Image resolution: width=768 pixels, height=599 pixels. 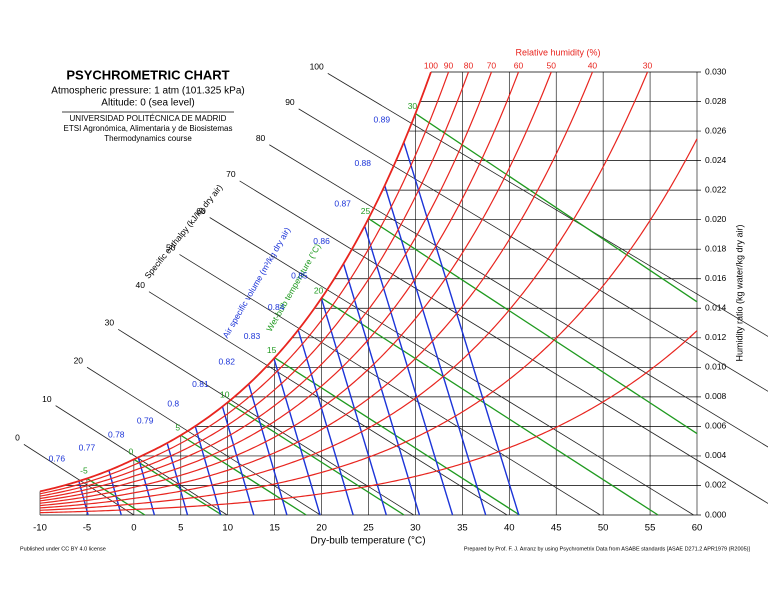 I want to click on volume-tick-label: 0.82, so click(x=226, y=361).